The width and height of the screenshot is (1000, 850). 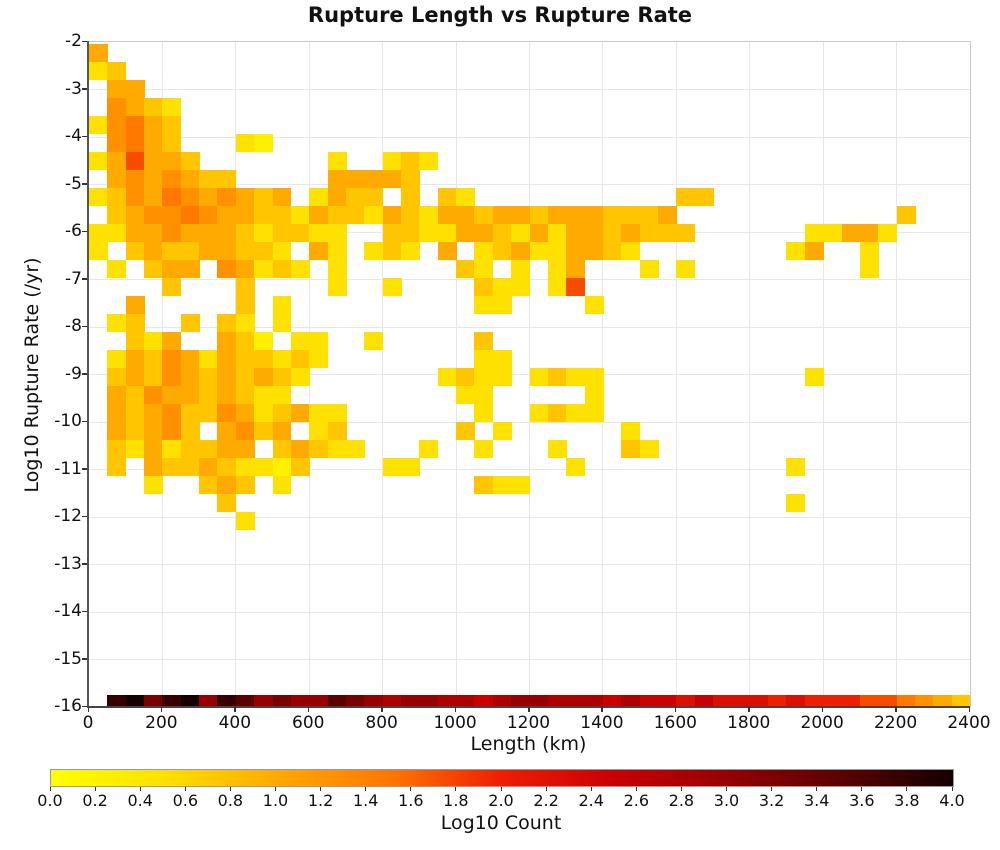 I want to click on chart-title: Rupture Length vs Rupture Rate, so click(x=500, y=15).